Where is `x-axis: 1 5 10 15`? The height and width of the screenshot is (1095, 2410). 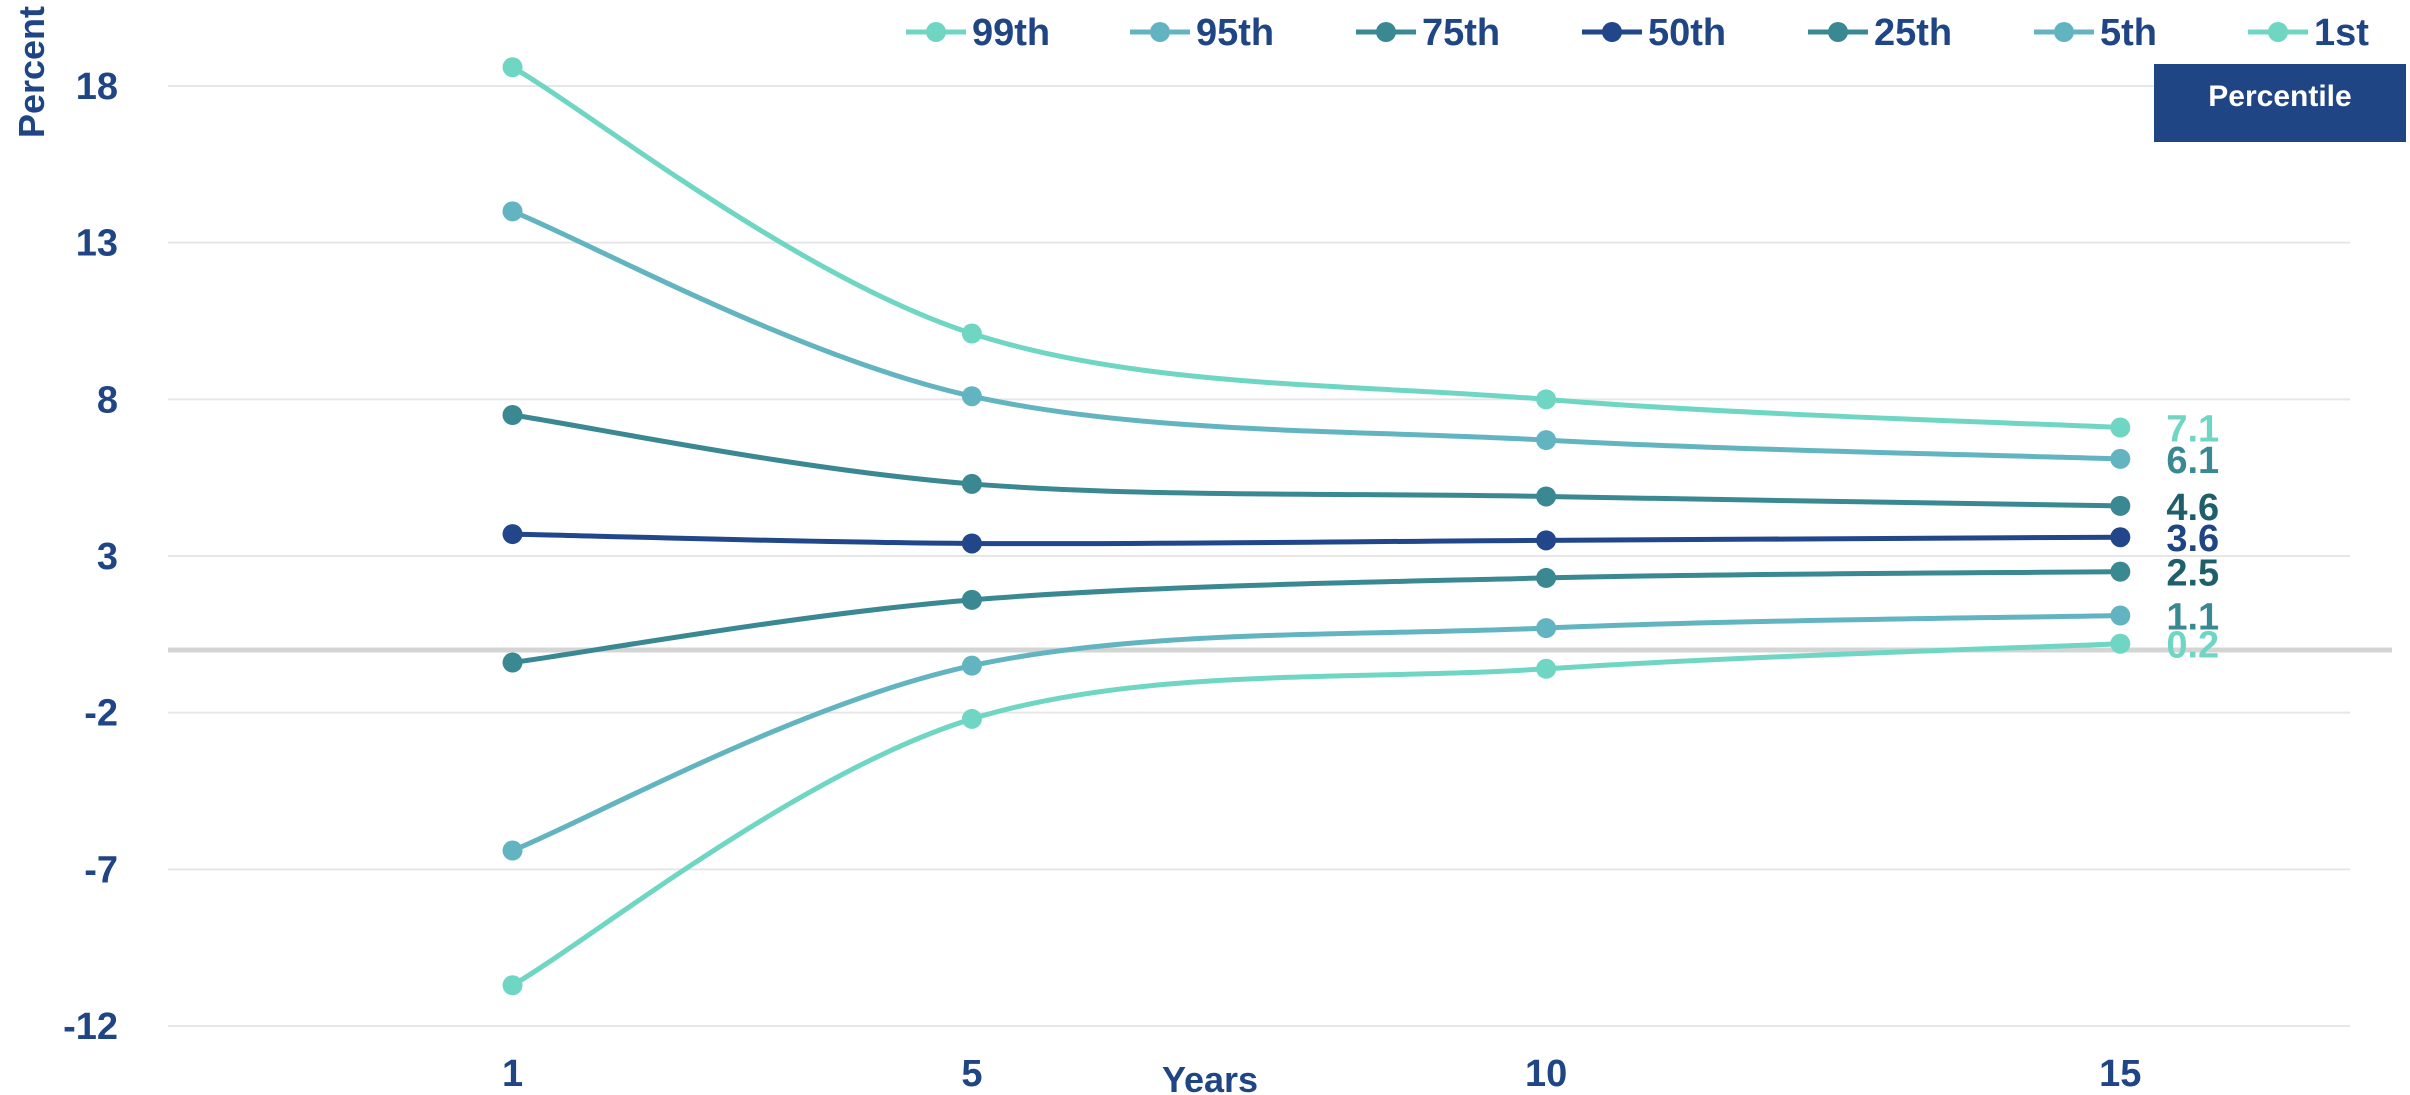
x-axis: 1 5 10 15 is located at coordinates (1322, 1074).